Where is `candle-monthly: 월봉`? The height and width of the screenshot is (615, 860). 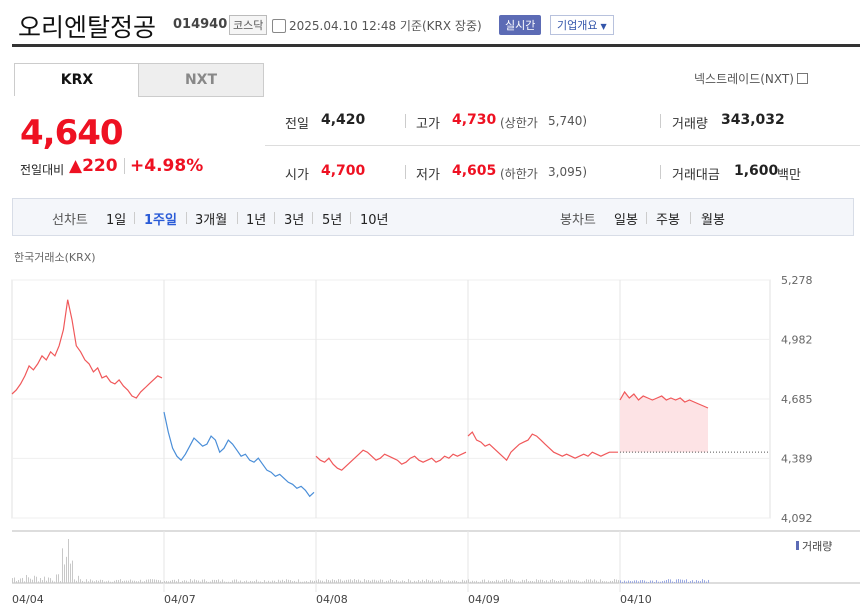 candle-monthly: 월봉 is located at coordinates (713, 220).